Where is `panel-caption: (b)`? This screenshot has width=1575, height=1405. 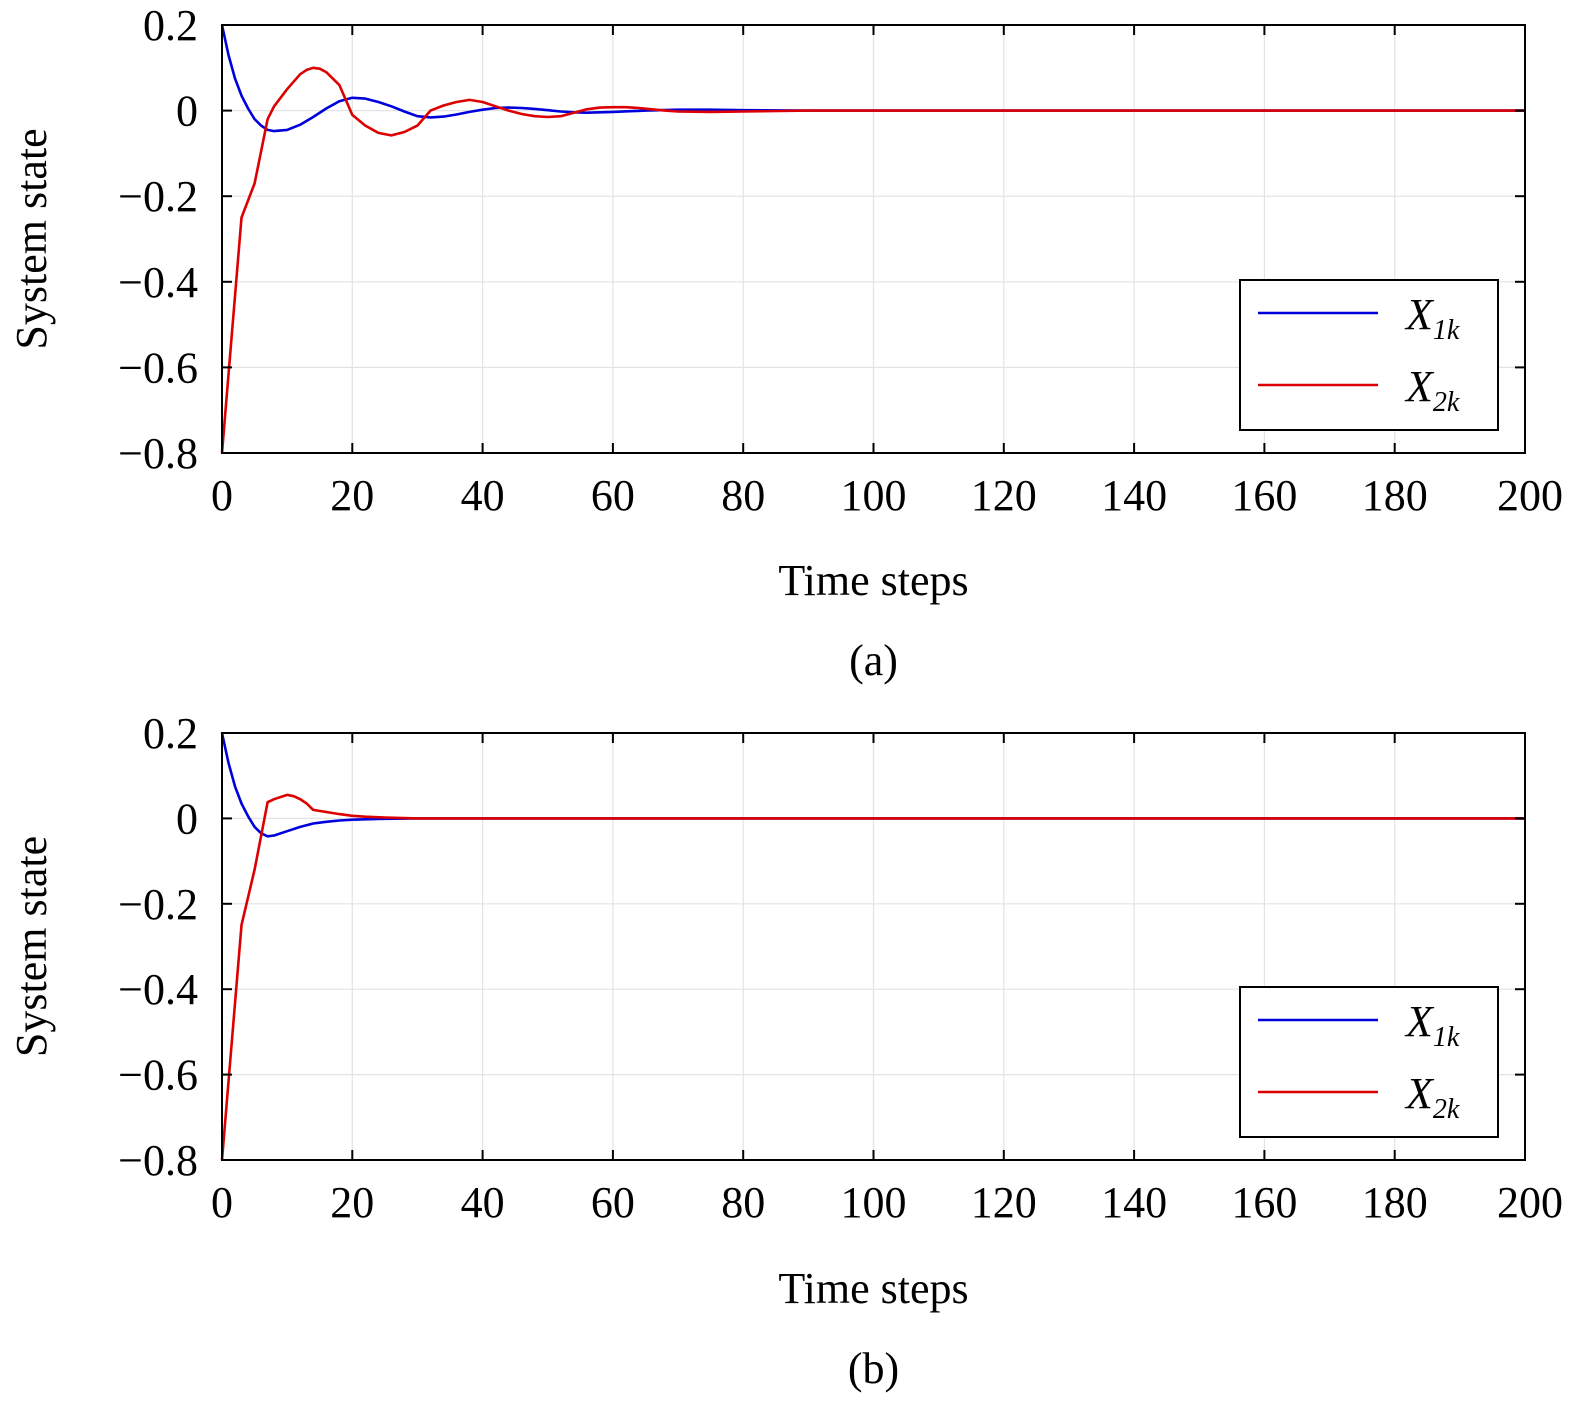
panel-caption: (b) is located at coordinates (873, 1368).